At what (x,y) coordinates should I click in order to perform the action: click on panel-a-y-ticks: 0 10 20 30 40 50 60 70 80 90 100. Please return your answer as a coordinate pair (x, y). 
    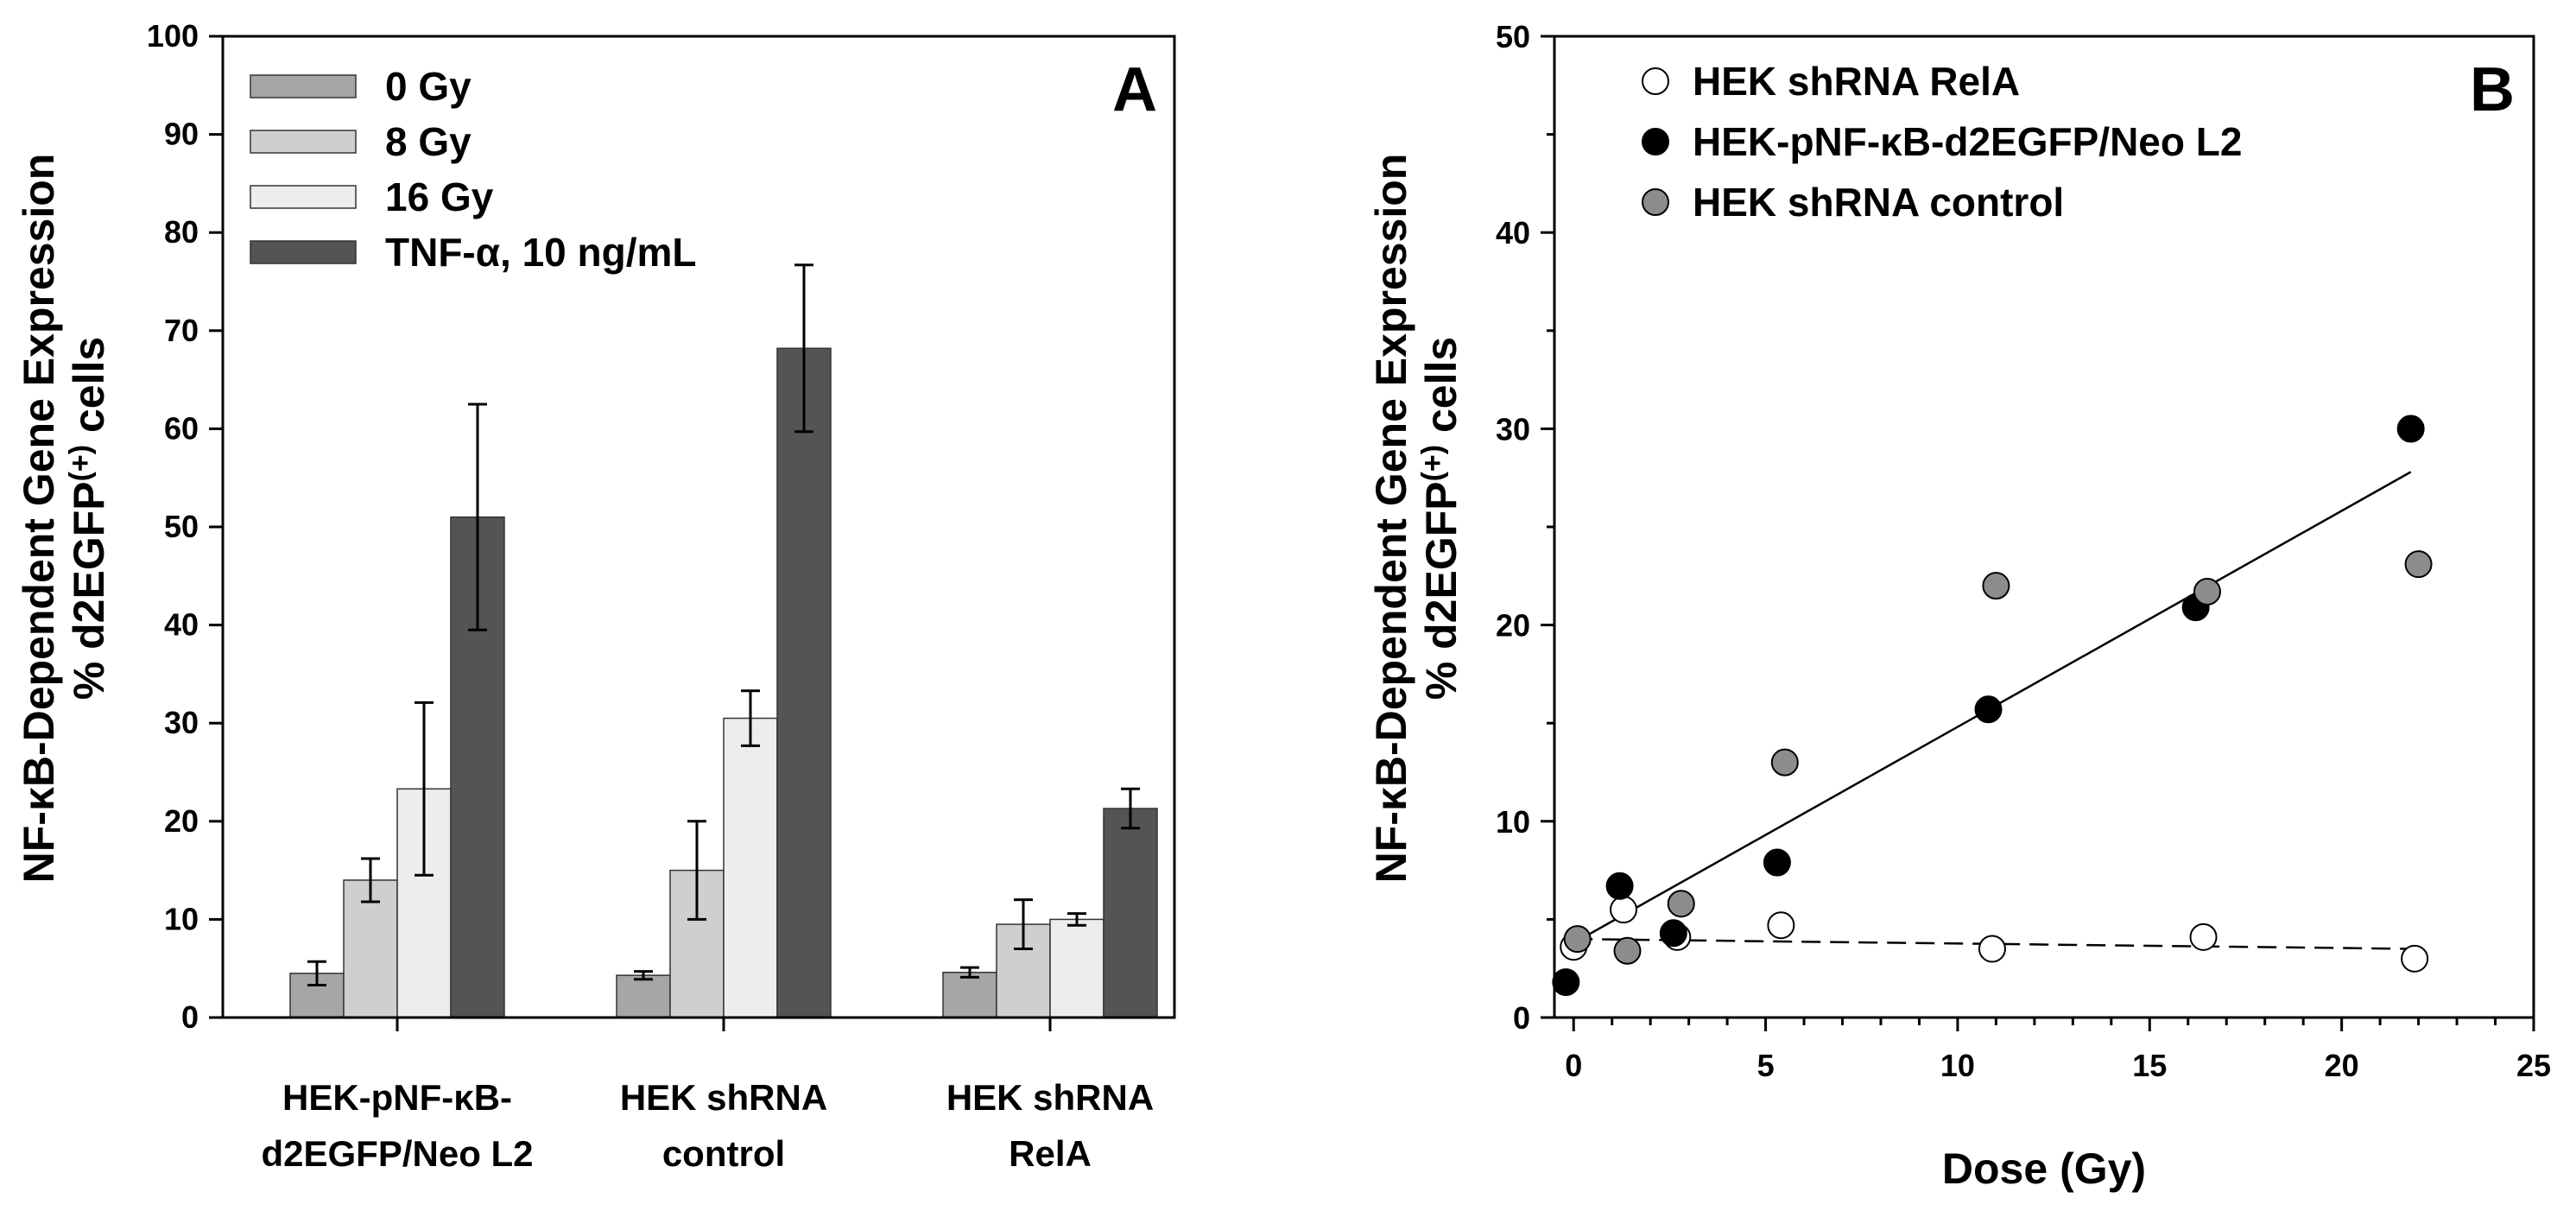
    Looking at the image, I should click on (185, 526).